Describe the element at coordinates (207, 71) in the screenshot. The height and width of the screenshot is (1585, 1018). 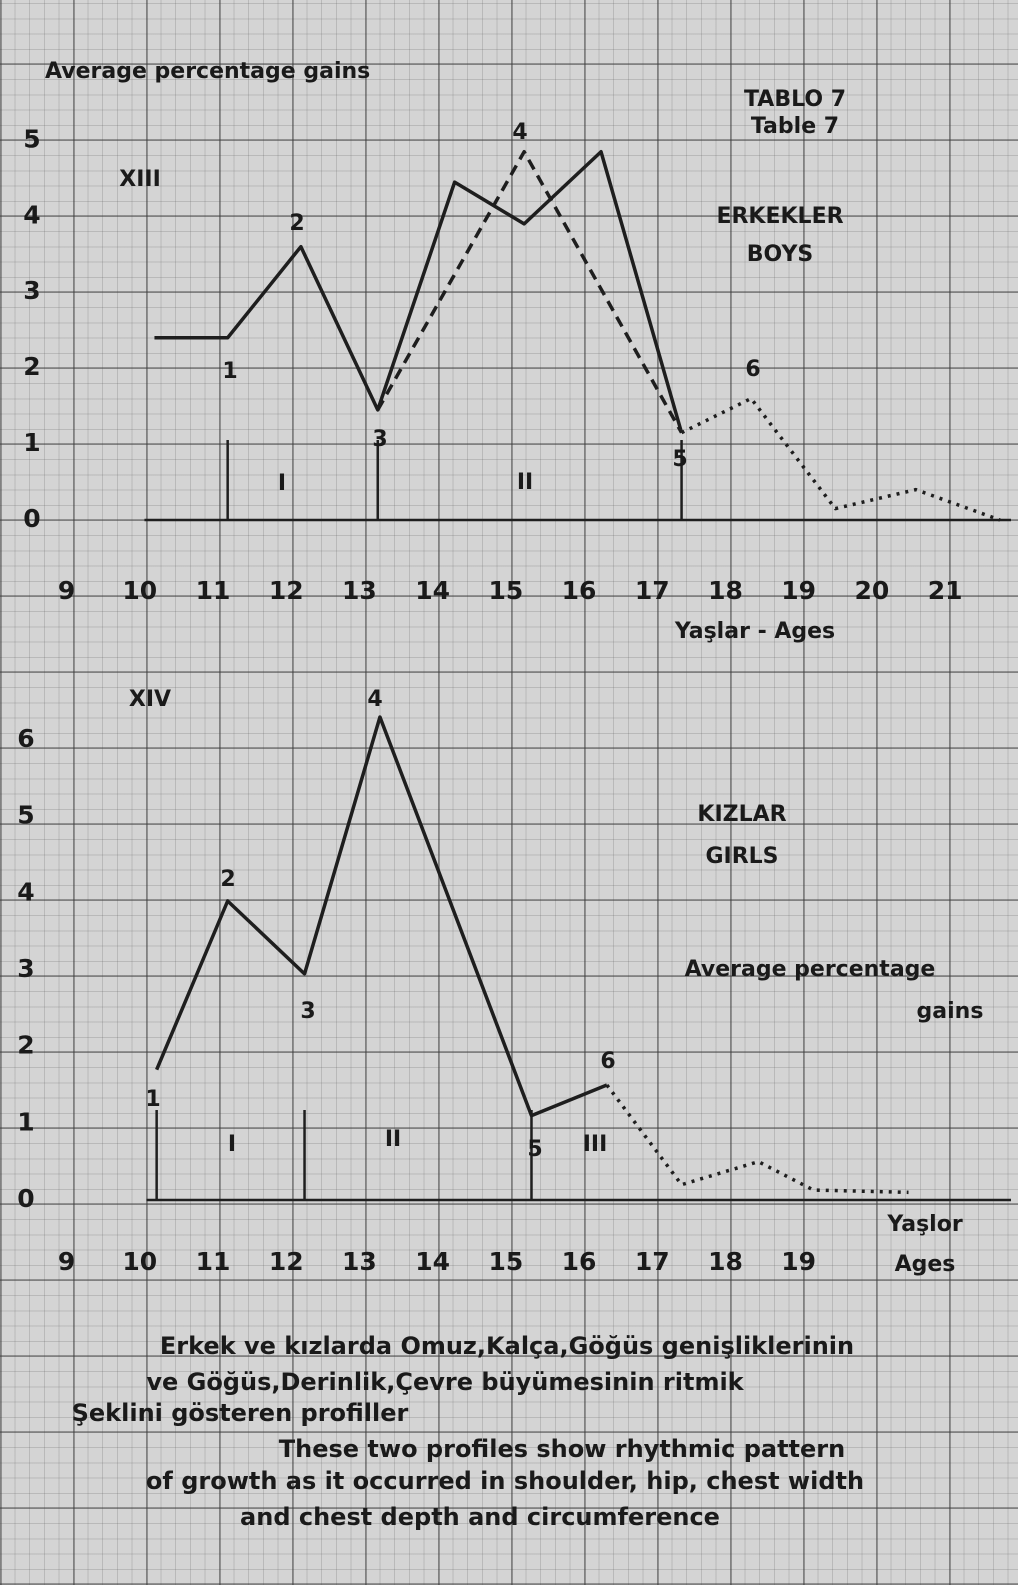
I see `y-axis-label: Average percentage gains` at that location.